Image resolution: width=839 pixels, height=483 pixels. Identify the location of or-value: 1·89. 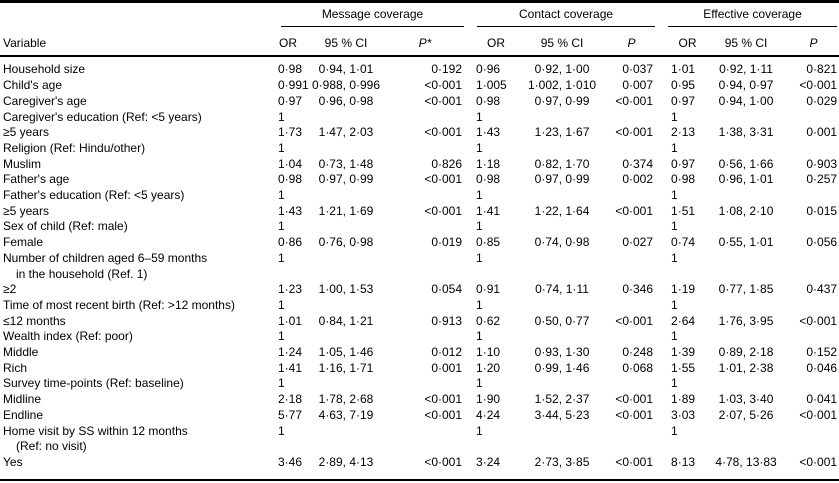
(683, 399).